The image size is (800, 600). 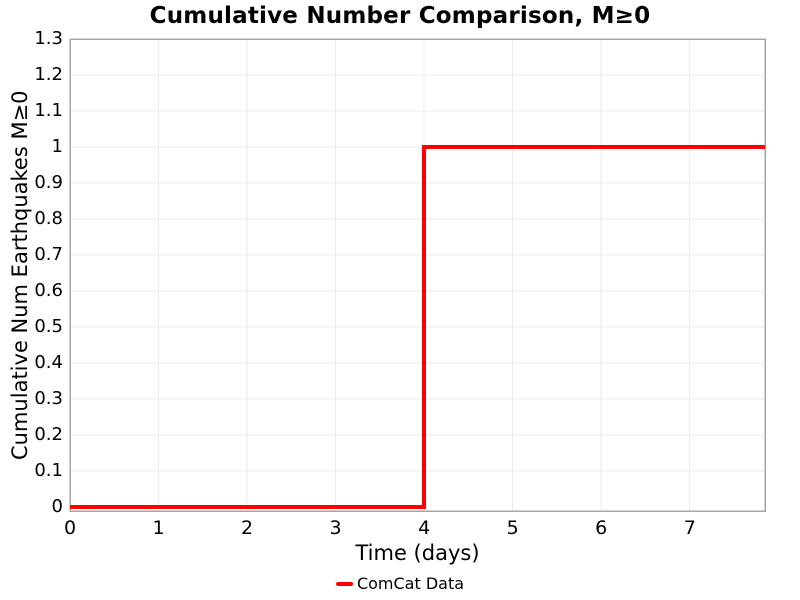 I want to click on y-tick-label: 0.3, so click(x=48, y=398).